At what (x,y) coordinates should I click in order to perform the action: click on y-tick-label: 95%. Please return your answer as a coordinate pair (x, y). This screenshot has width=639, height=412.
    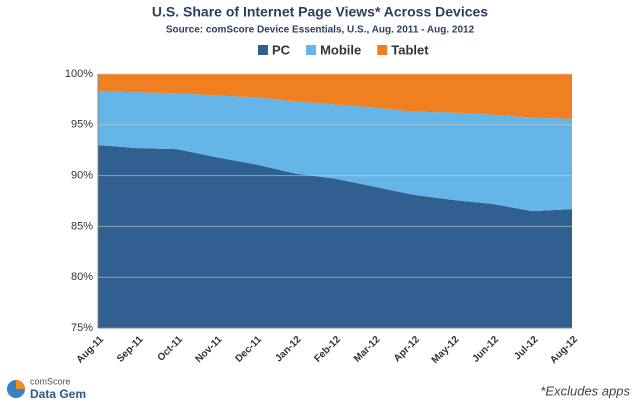
    Looking at the image, I should click on (82, 125).